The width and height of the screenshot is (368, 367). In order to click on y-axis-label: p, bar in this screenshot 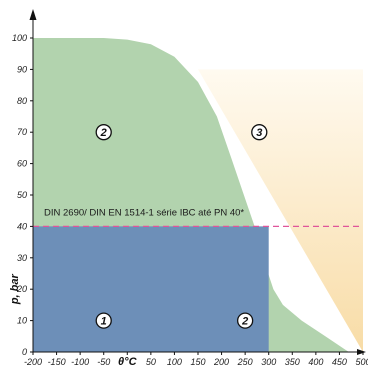, I will do `click(15, 290)`.